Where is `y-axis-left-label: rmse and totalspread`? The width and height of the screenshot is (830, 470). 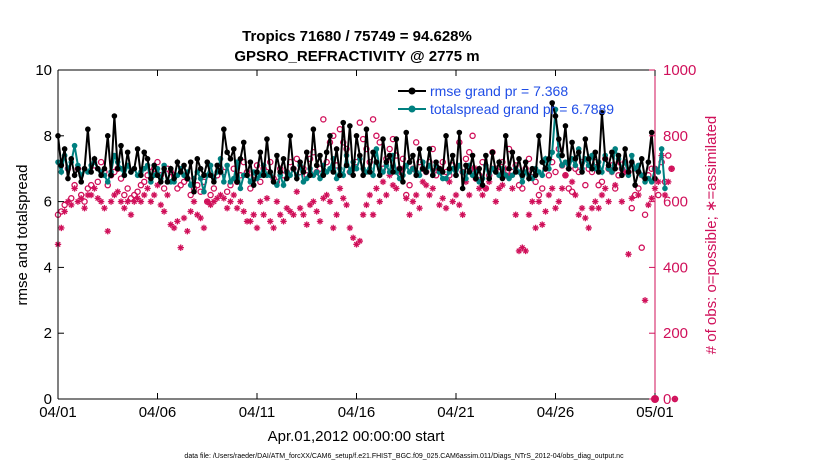
y-axis-left-label: rmse and totalspread is located at coordinates (22, 235).